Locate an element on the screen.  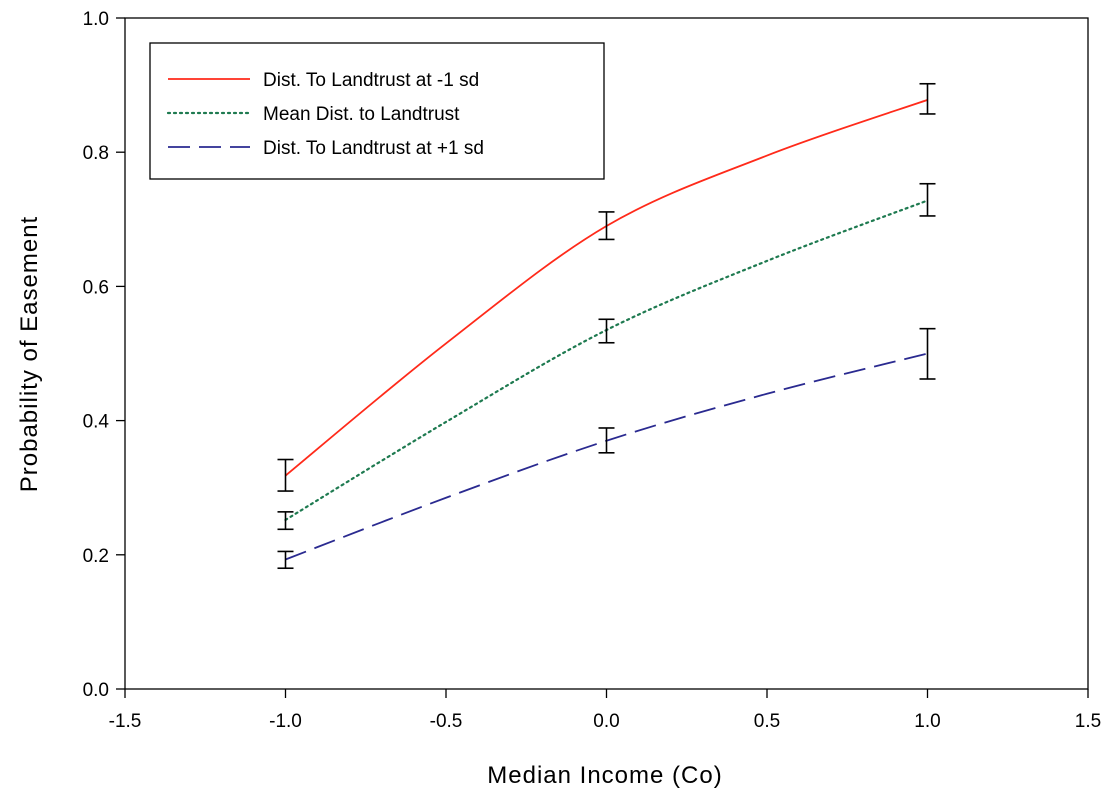
x-axis: -1.5 -1.0 -0.5 0.0 0.5 1.0 1.5 is located at coordinates (605, 710).